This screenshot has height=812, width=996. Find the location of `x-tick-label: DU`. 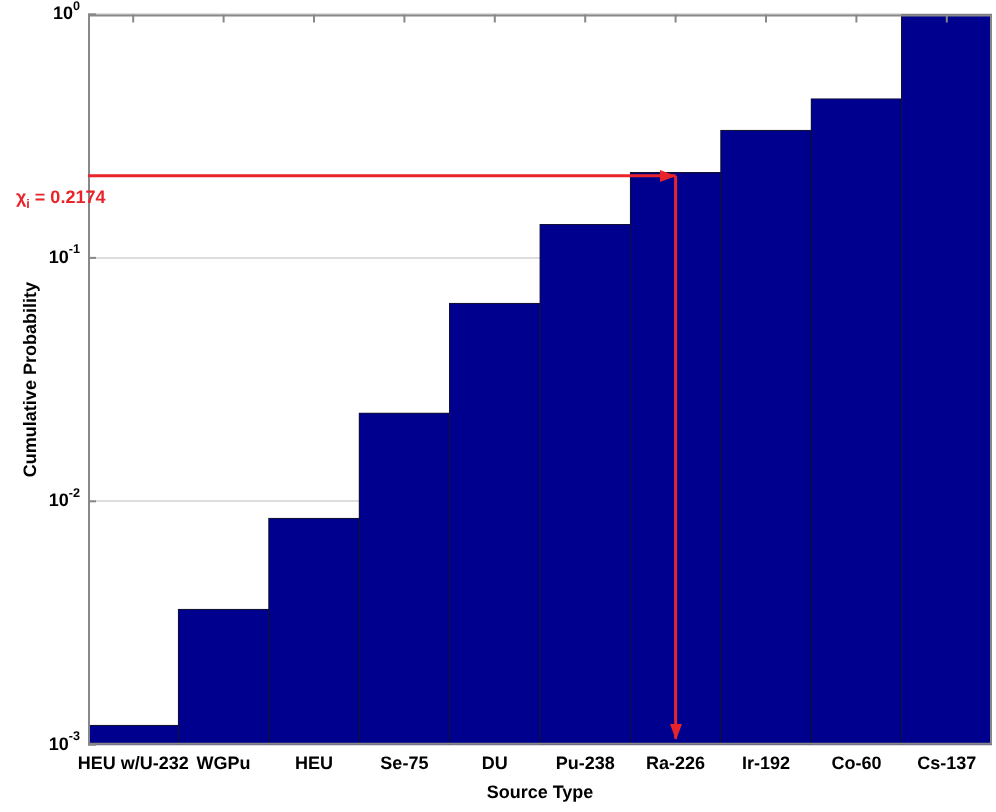

x-tick-label: DU is located at coordinates (494, 762).